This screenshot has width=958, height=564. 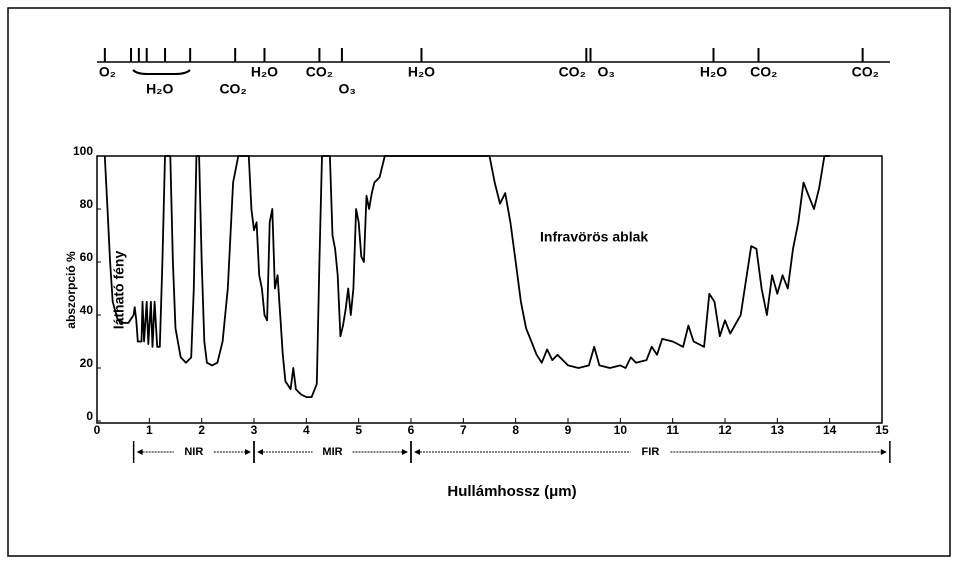 What do you see at coordinates (83, 151) in the screenshot?
I see `y-tick-label: 100` at bounding box center [83, 151].